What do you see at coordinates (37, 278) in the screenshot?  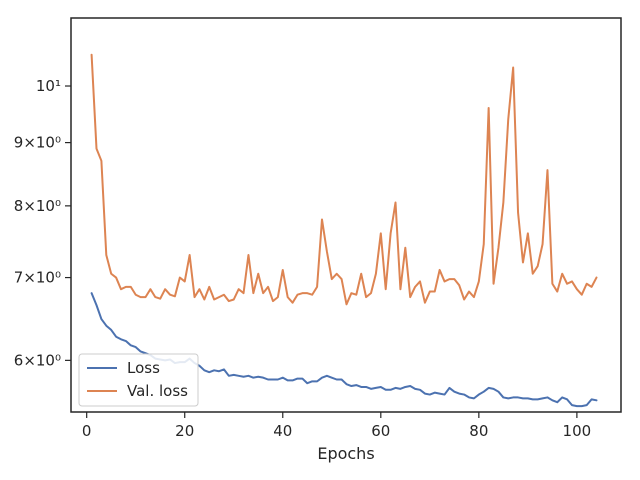 I see `y-tick-label: 7×10⁰` at bounding box center [37, 278].